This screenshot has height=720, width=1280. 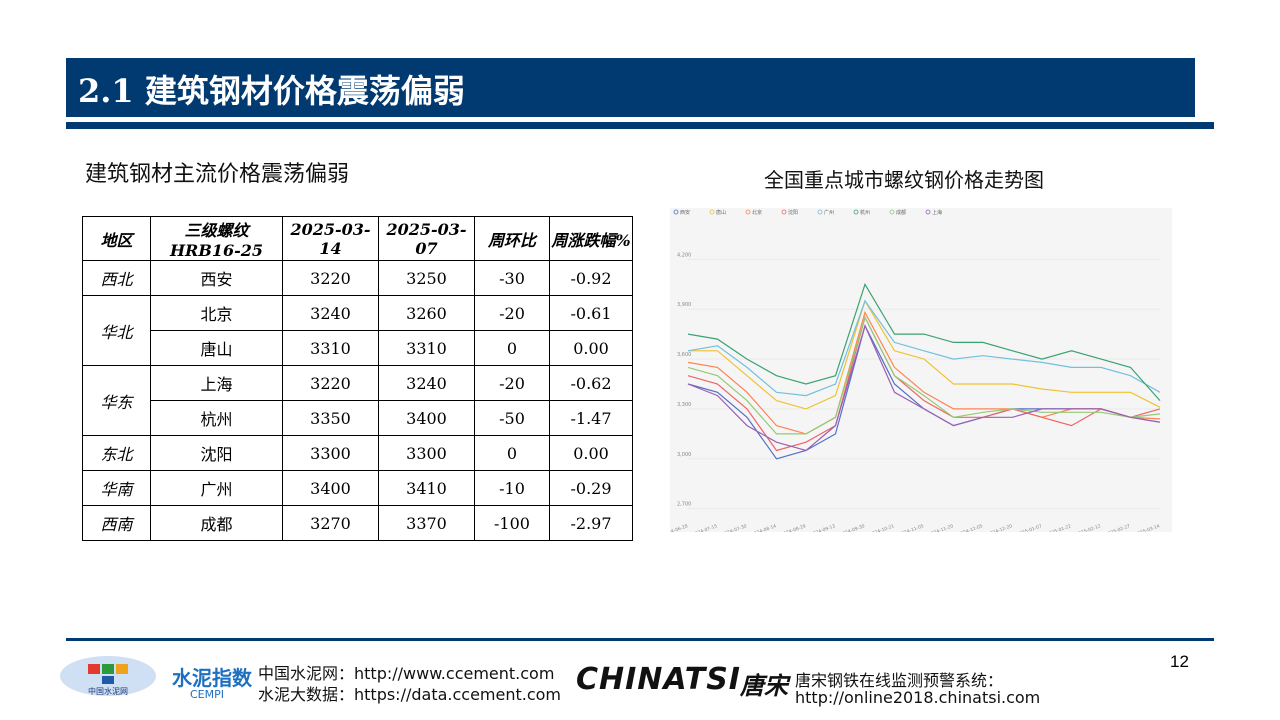 I want to click on y-tick-label: 3,000, so click(x=684, y=455).